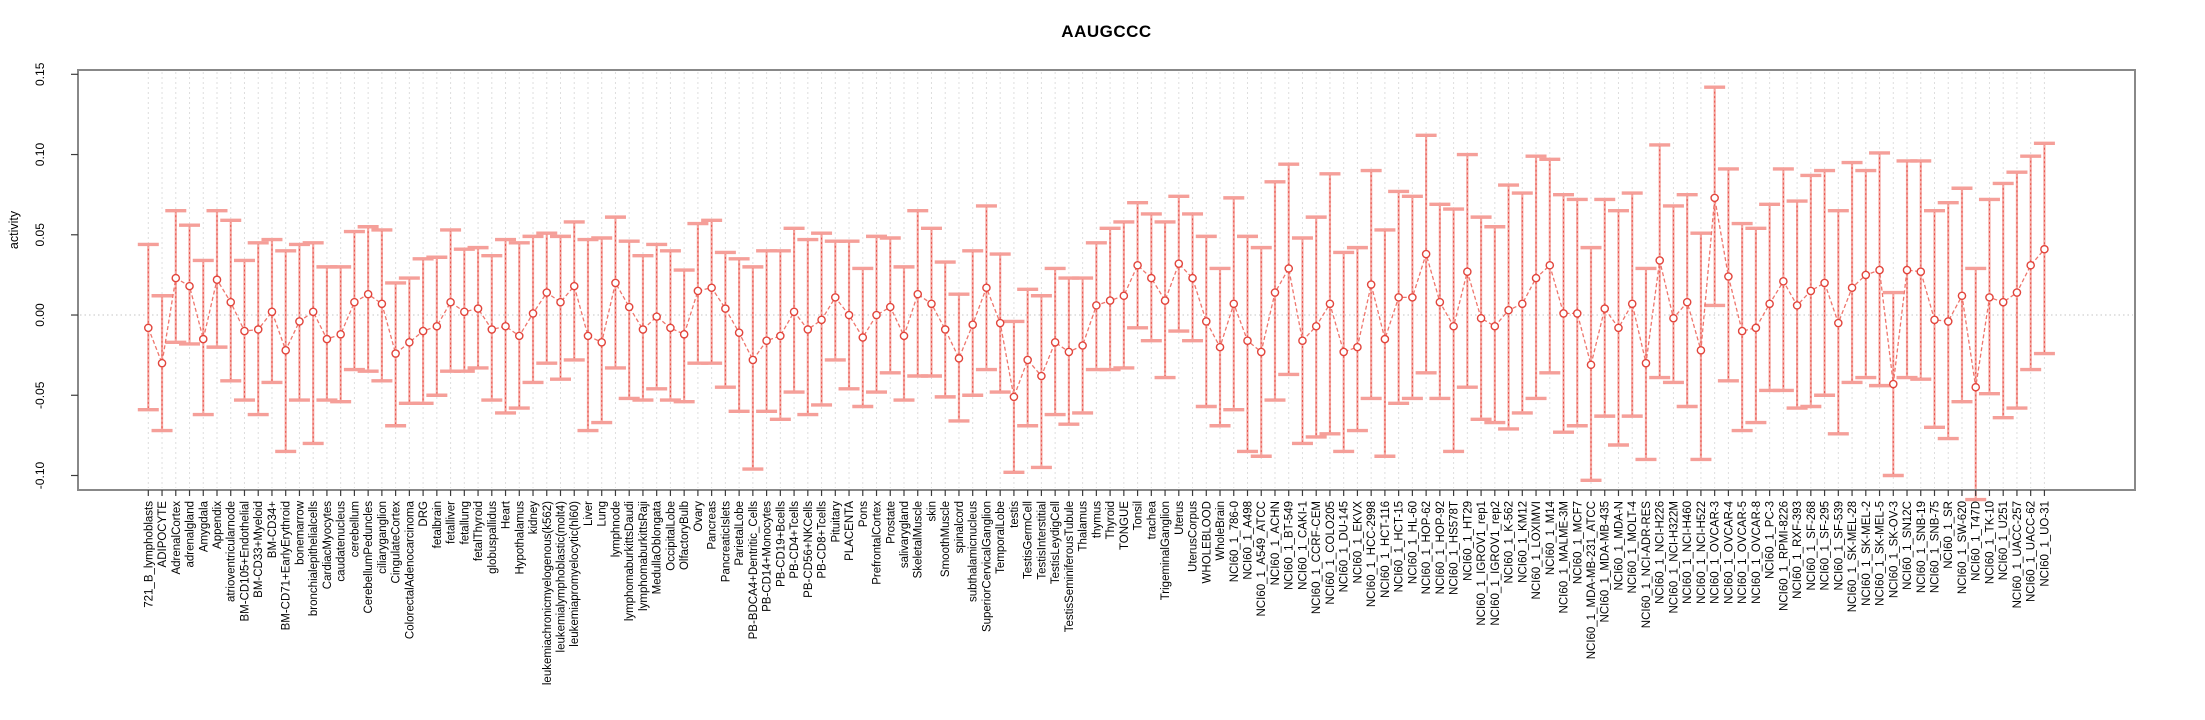  I want to click on x-tick-label: PB-CD19+Bcells, so click(781, 544).